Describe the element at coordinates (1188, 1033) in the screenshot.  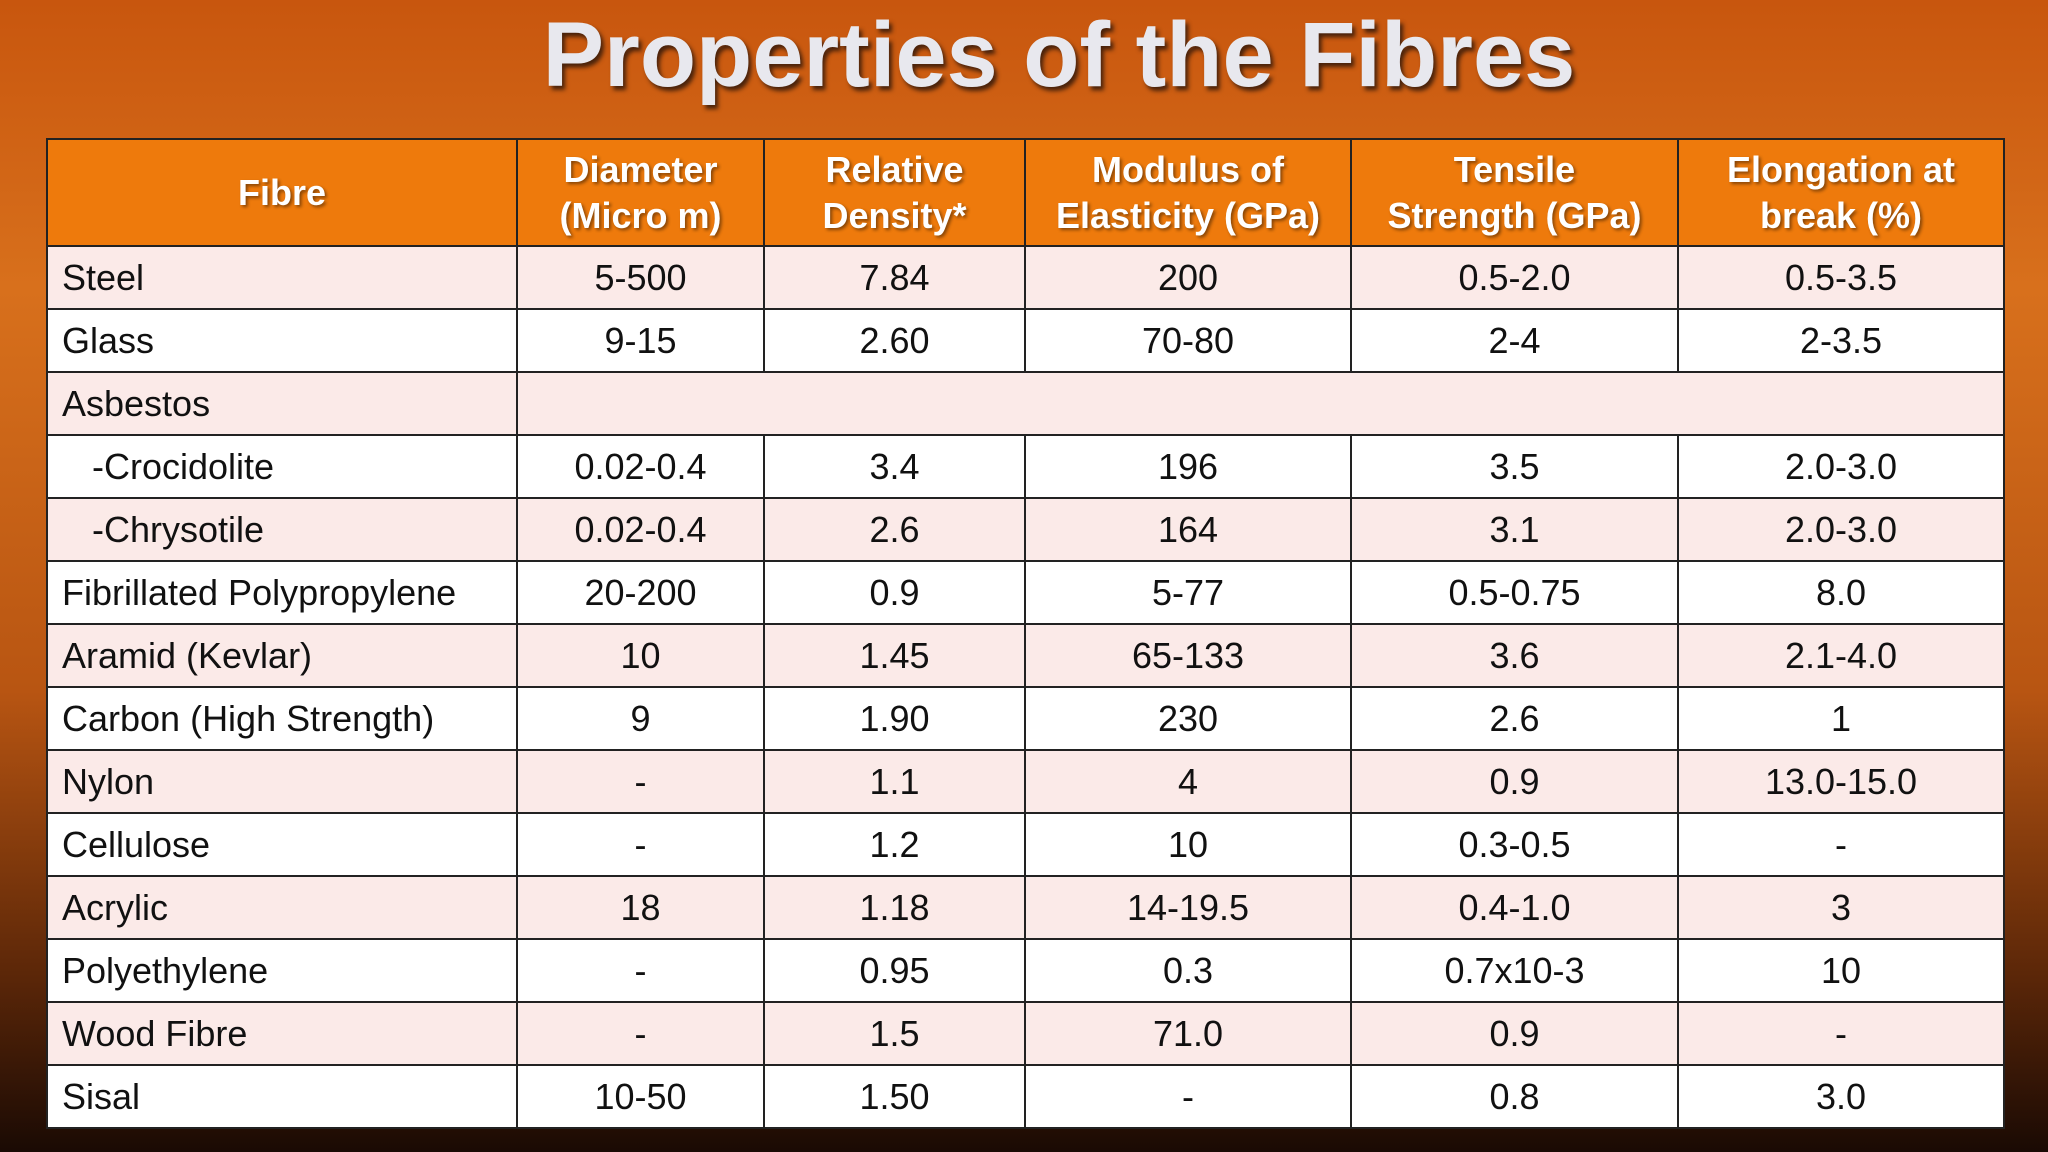
I see `cell: 71.0` at that location.